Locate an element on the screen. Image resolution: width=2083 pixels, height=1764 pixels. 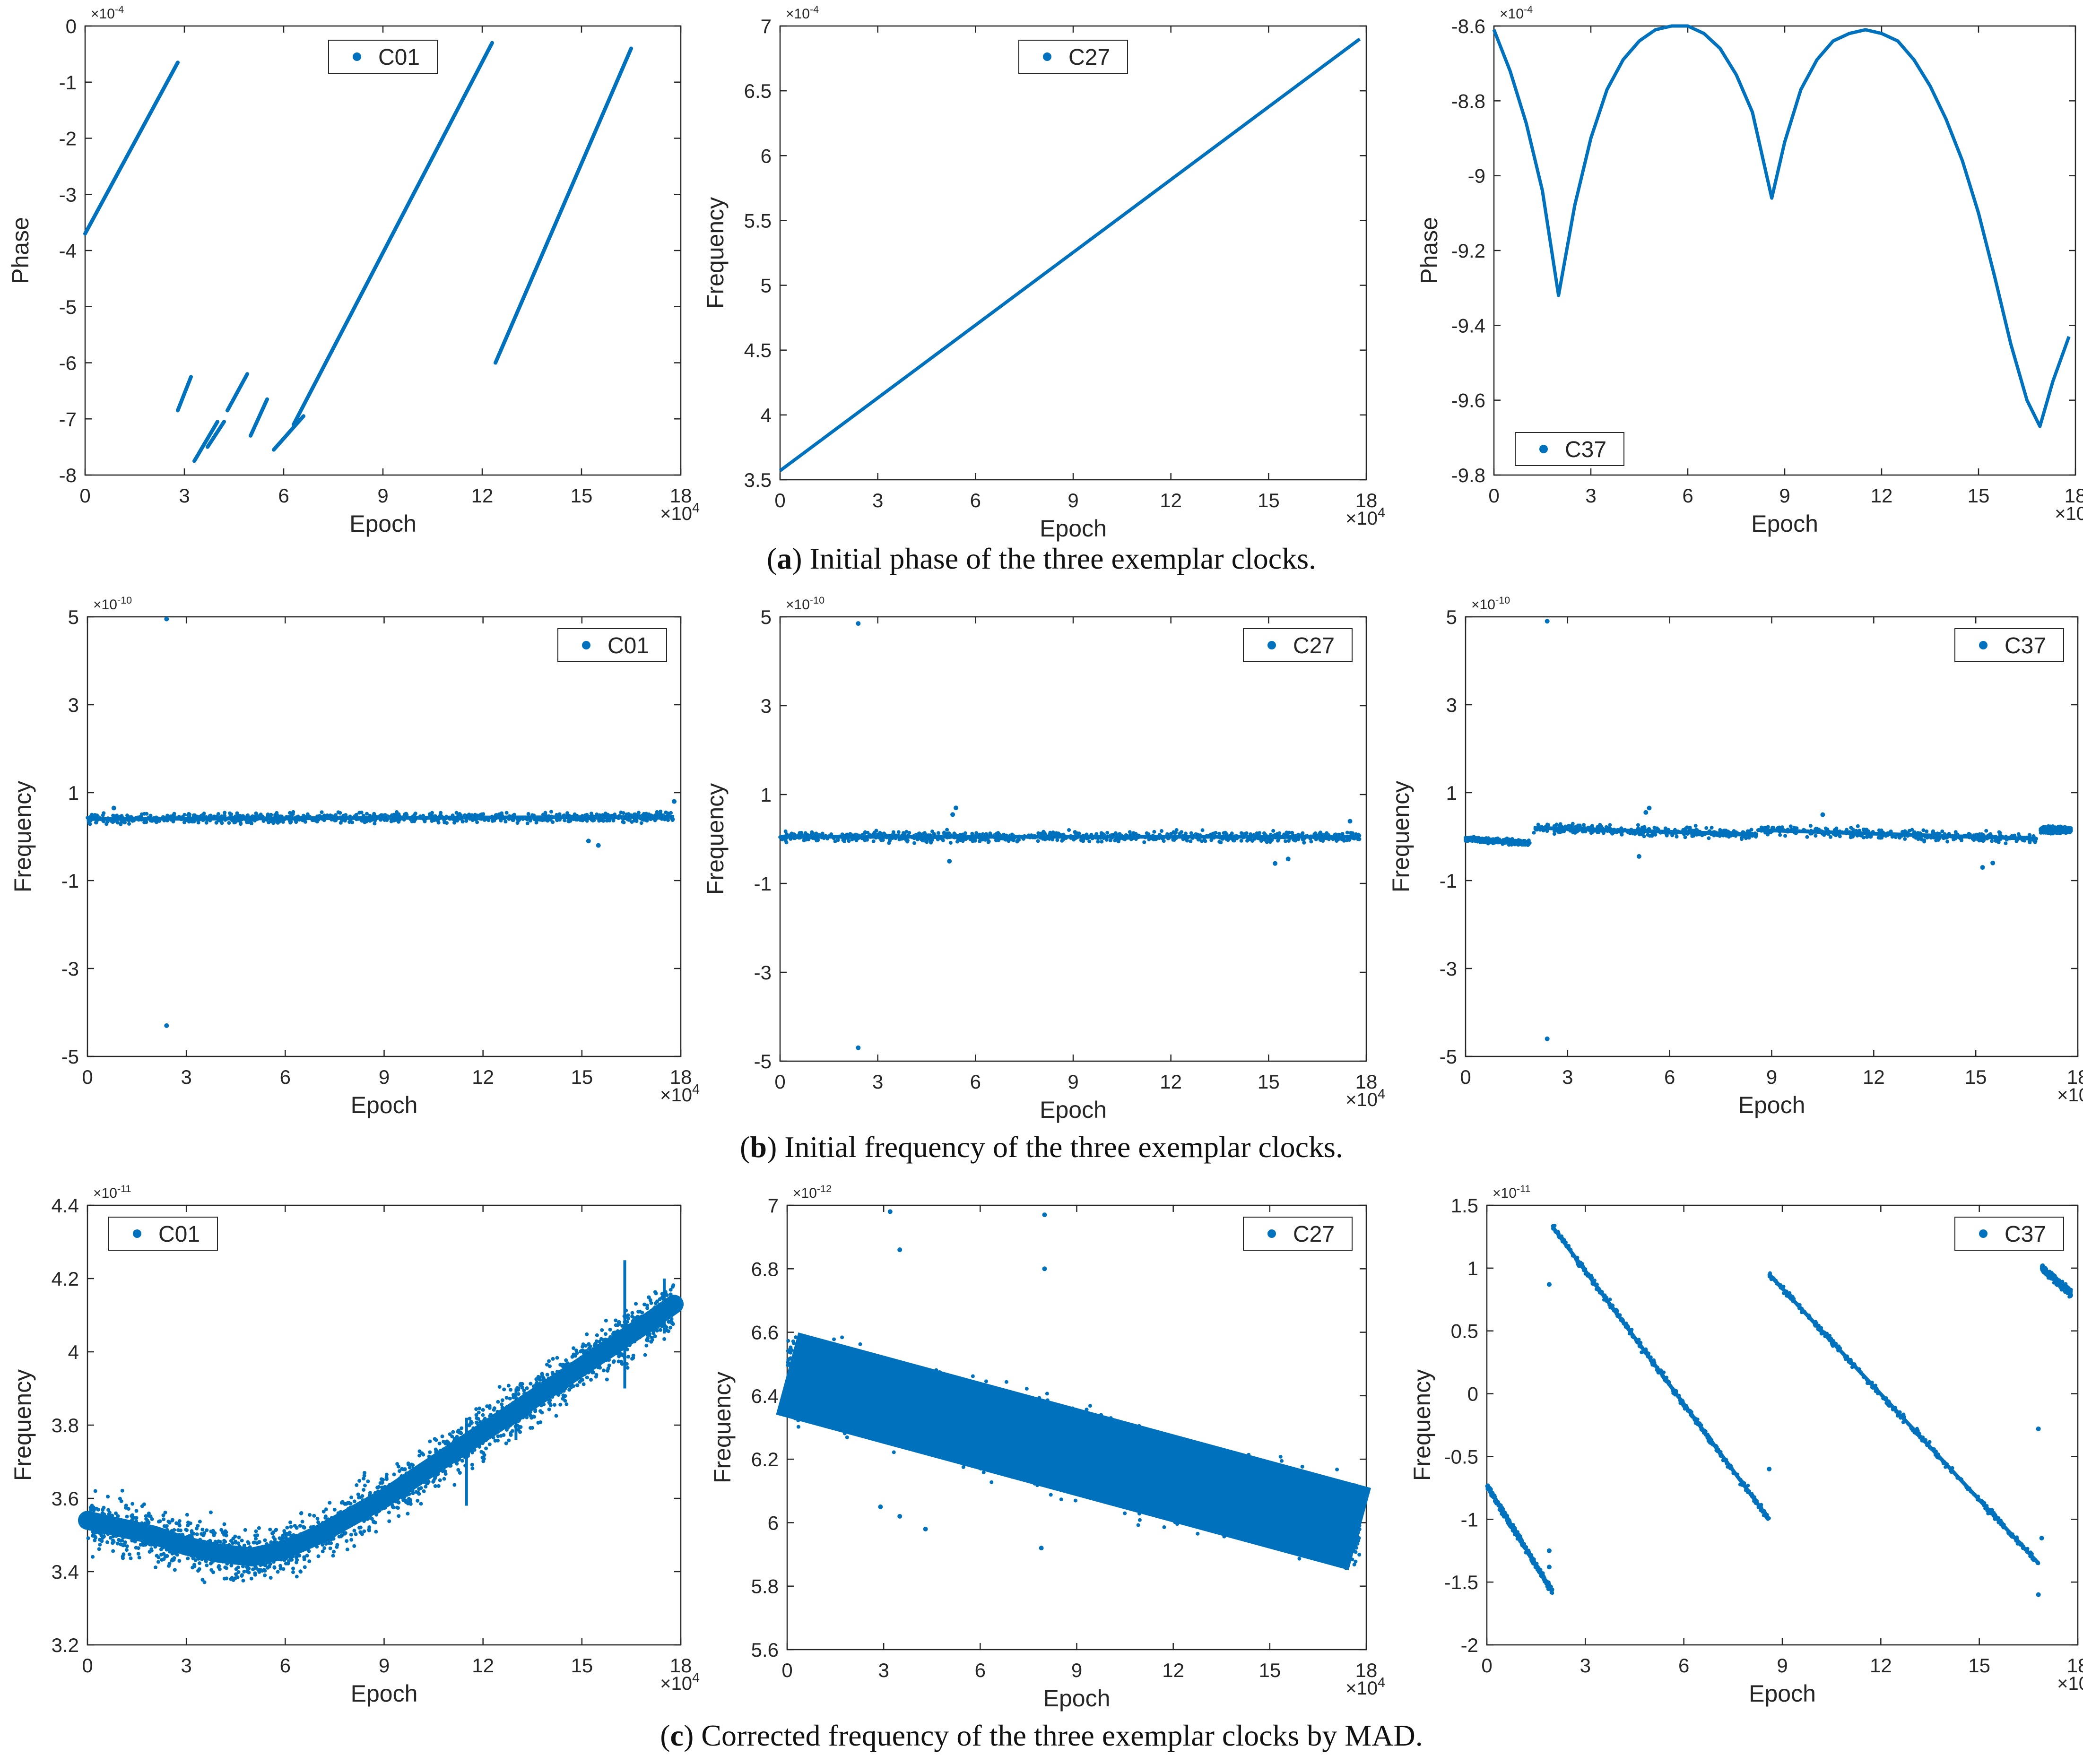
y-tick-label: 3.5 is located at coordinates (758, 480).